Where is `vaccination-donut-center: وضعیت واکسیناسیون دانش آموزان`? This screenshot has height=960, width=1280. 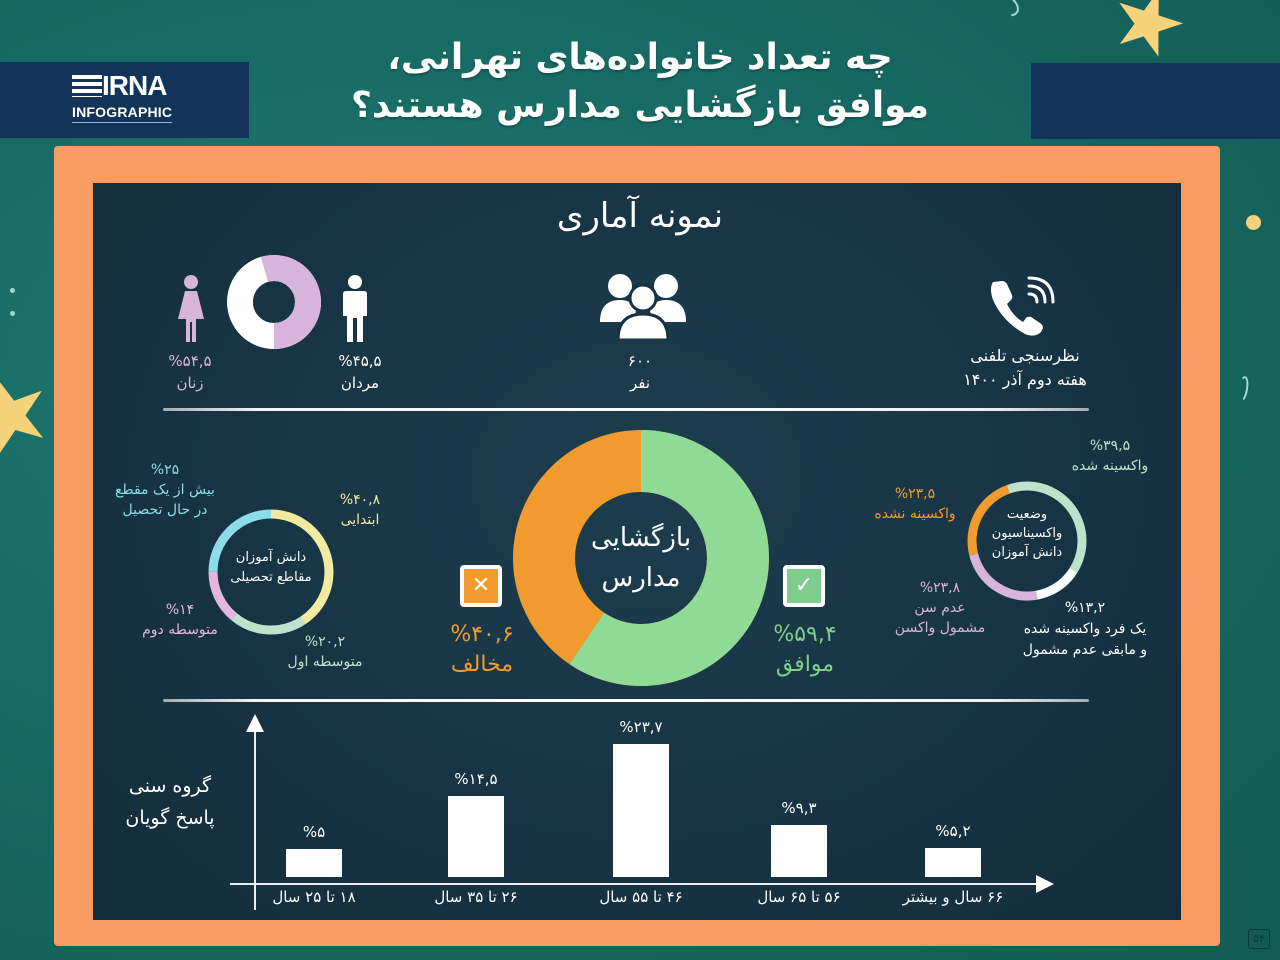
vaccination-donut-center: وضعیت واکسیناسیون دانش آموزان is located at coordinates (1027, 533).